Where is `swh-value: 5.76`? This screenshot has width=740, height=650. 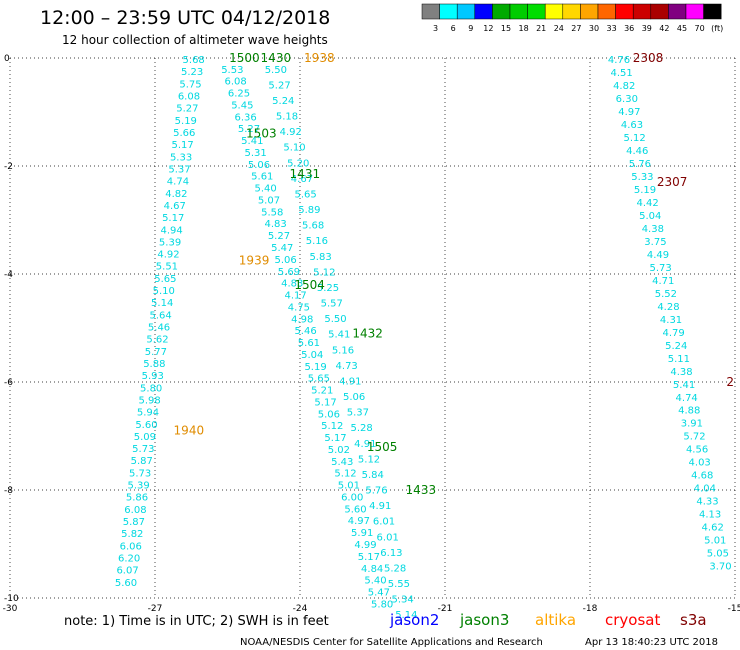
swh-value: 5.76 is located at coordinates (640, 164).